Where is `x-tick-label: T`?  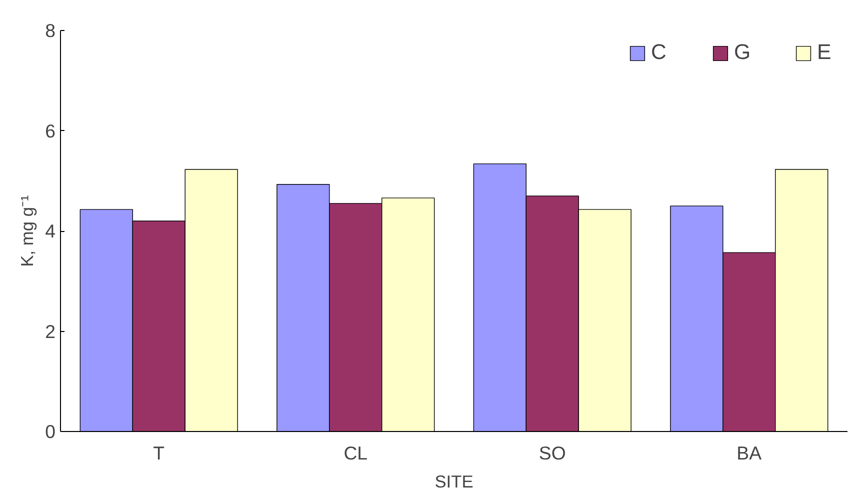
x-tick-label: T is located at coordinates (159, 453).